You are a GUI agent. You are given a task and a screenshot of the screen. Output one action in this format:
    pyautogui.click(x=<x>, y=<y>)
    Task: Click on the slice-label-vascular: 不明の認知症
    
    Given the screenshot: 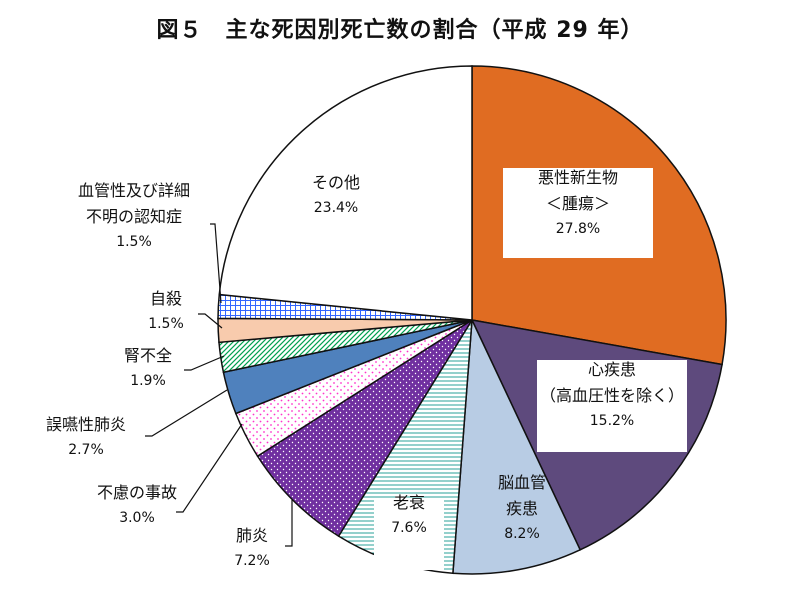 What is the action you would take?
    pyautogui.click(x=134, y=216)
    